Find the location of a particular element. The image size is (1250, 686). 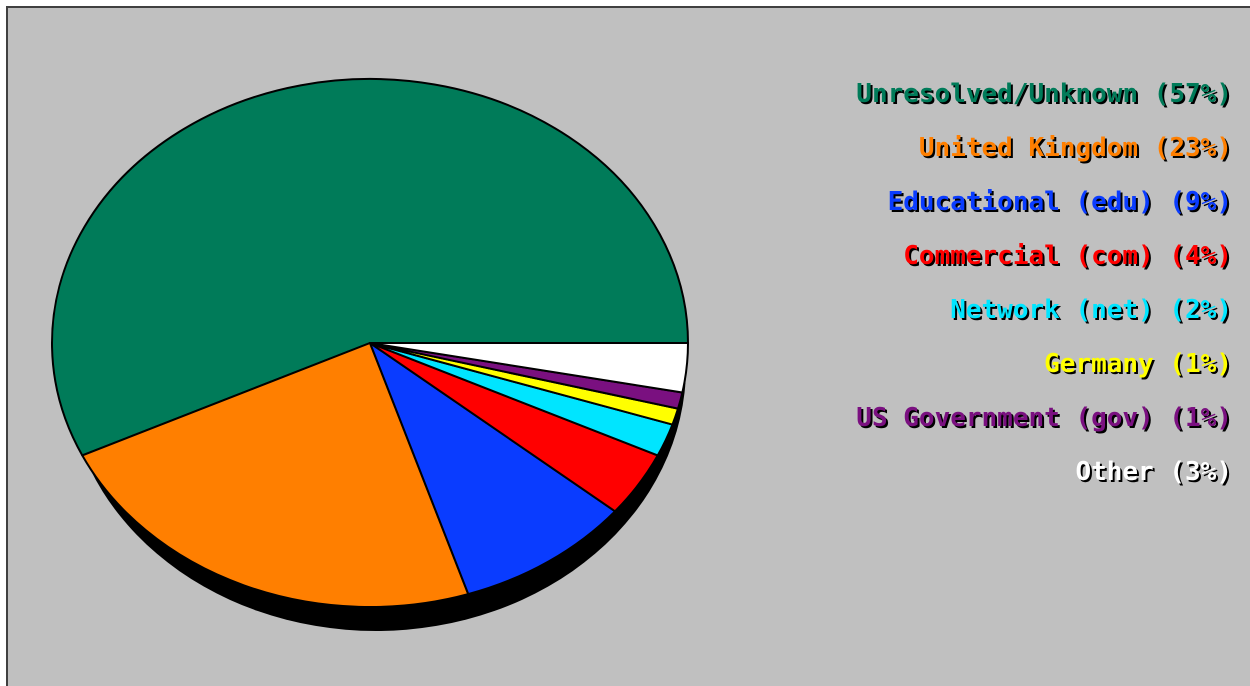

legend-value: (4%) is located at coordinates (1200, 256).